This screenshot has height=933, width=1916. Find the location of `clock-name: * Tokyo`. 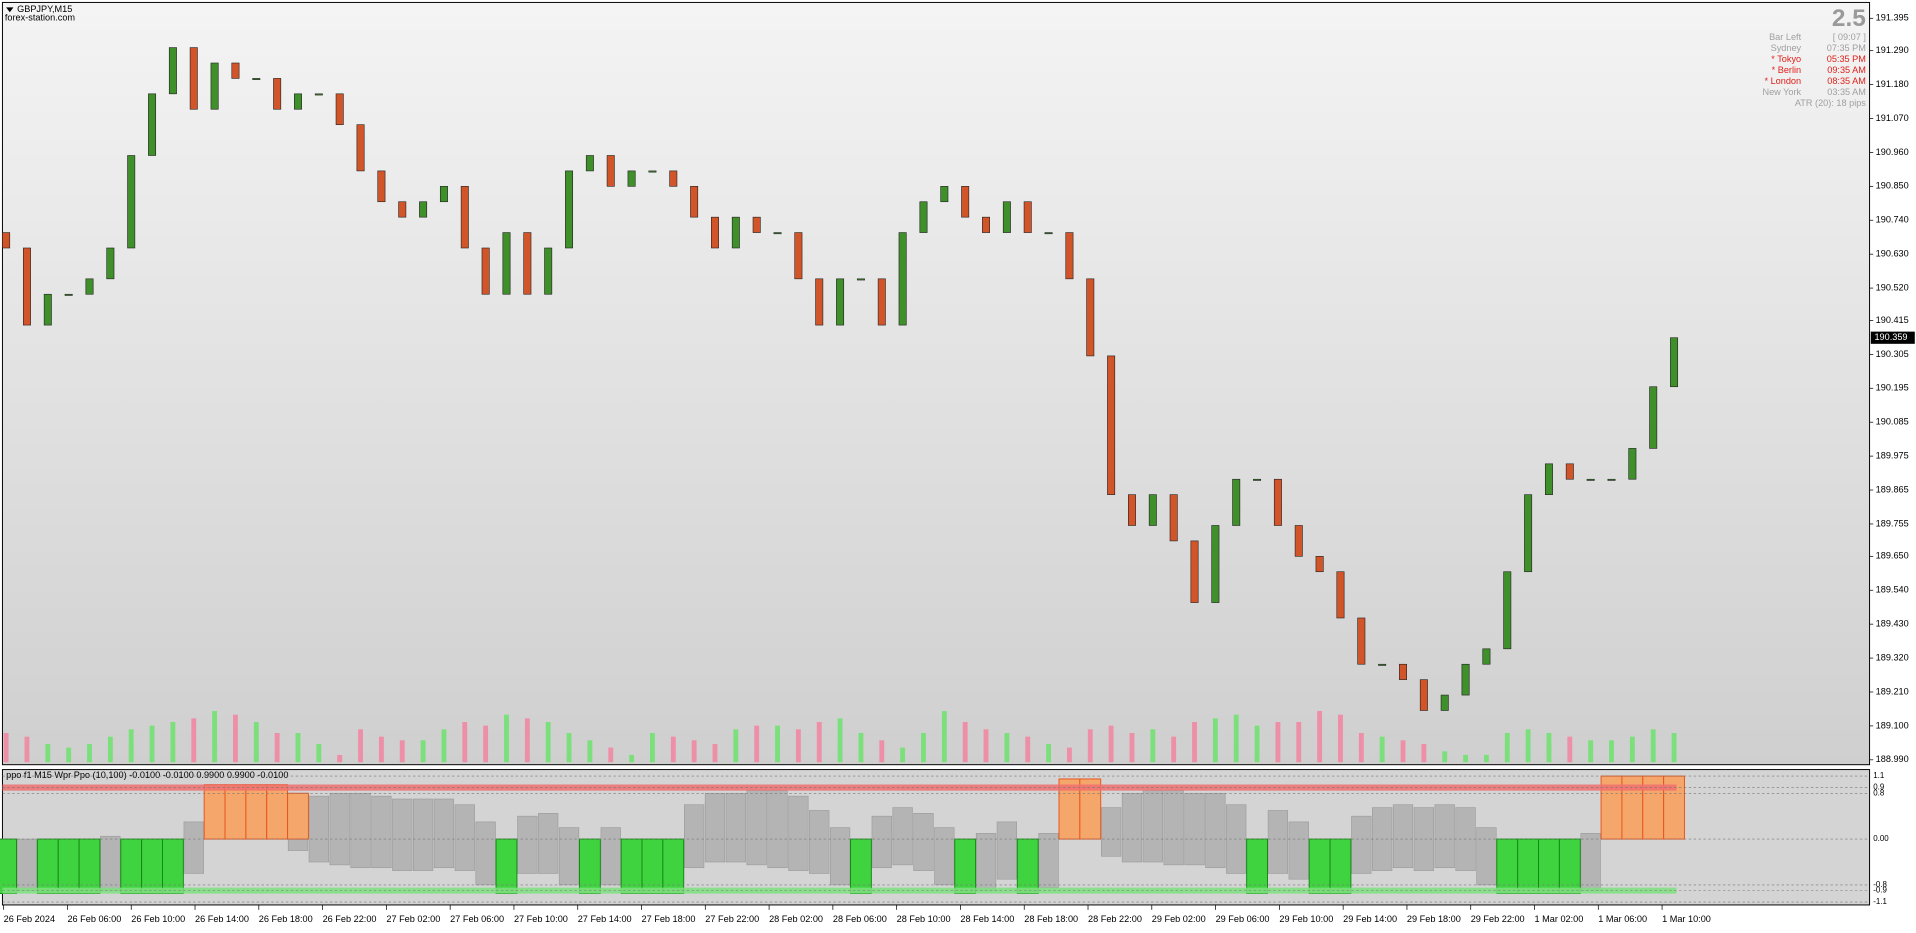

clock-name: * Tokyo is located at coordinates (1786, 59).